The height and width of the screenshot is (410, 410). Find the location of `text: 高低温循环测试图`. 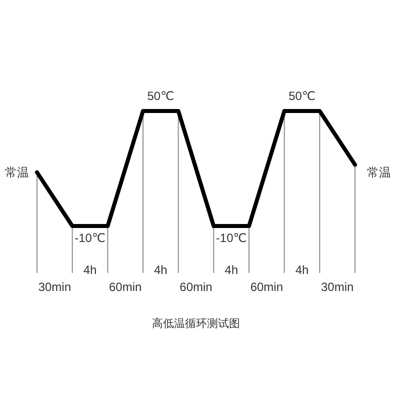

text: 高低温循环测试图 is located at coordinates (196, 323).